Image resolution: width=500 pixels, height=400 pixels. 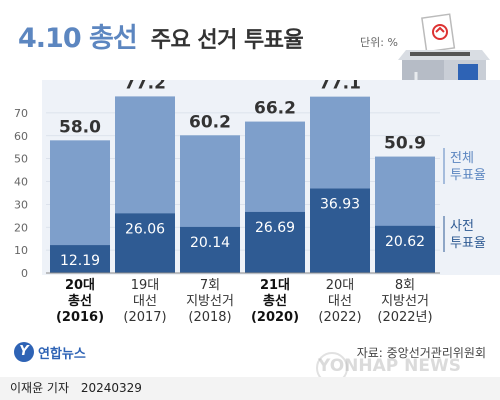 I want to click on early-turnout-label: 36.93, so click(x=340, y=205).